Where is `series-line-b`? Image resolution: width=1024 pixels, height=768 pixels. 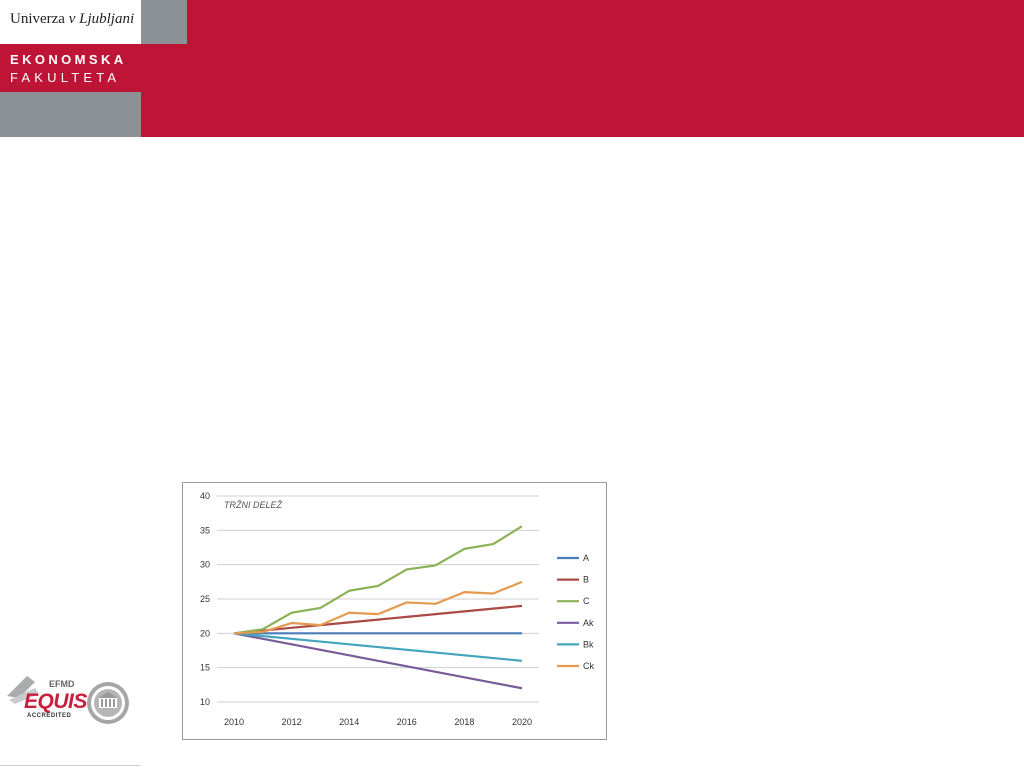
series-line-b is located at coordinates (378, 619).